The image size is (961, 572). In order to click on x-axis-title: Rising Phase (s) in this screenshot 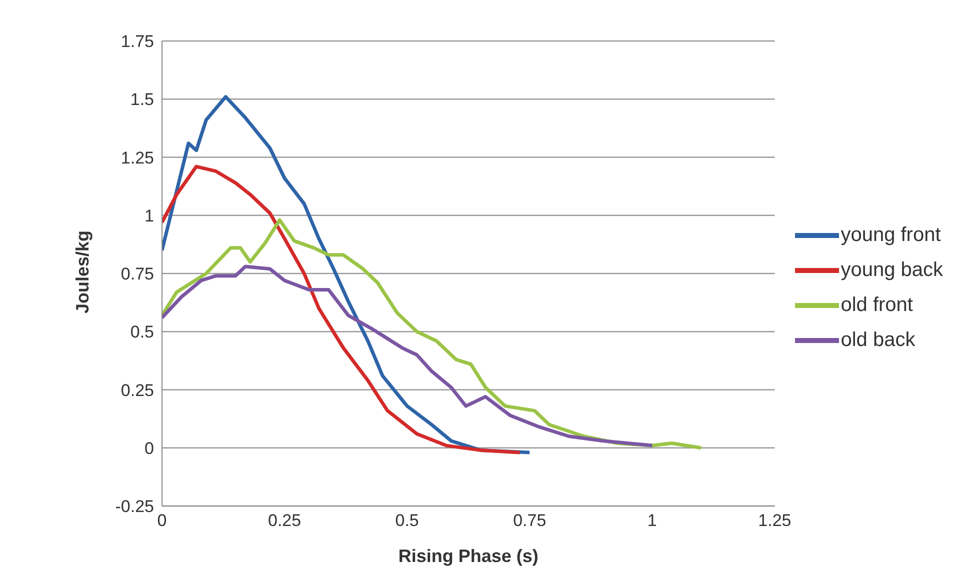, I will do `click(468, 556)`.